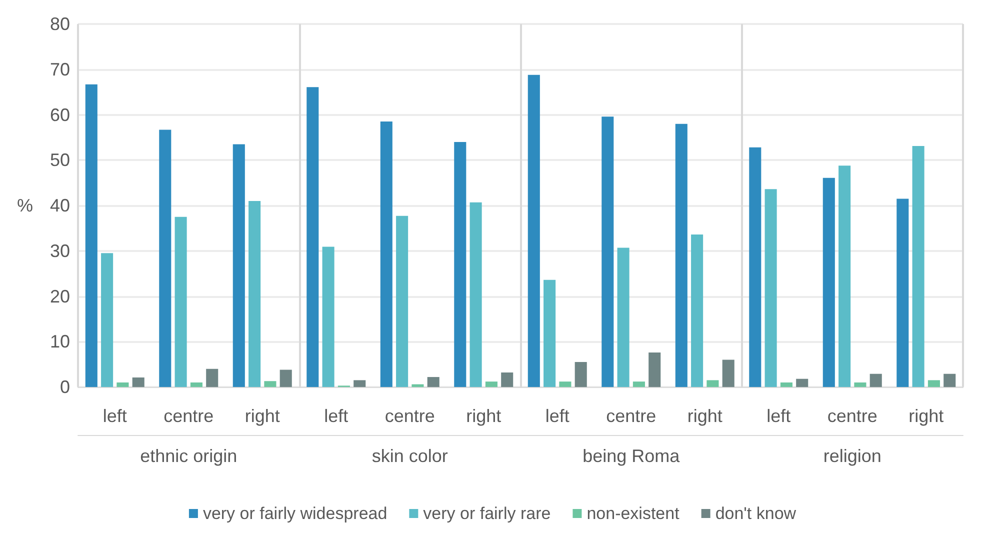 The width and height of the screenshot is (985, 537). I want to click on y-tick-label: 80, so click(60, 24).